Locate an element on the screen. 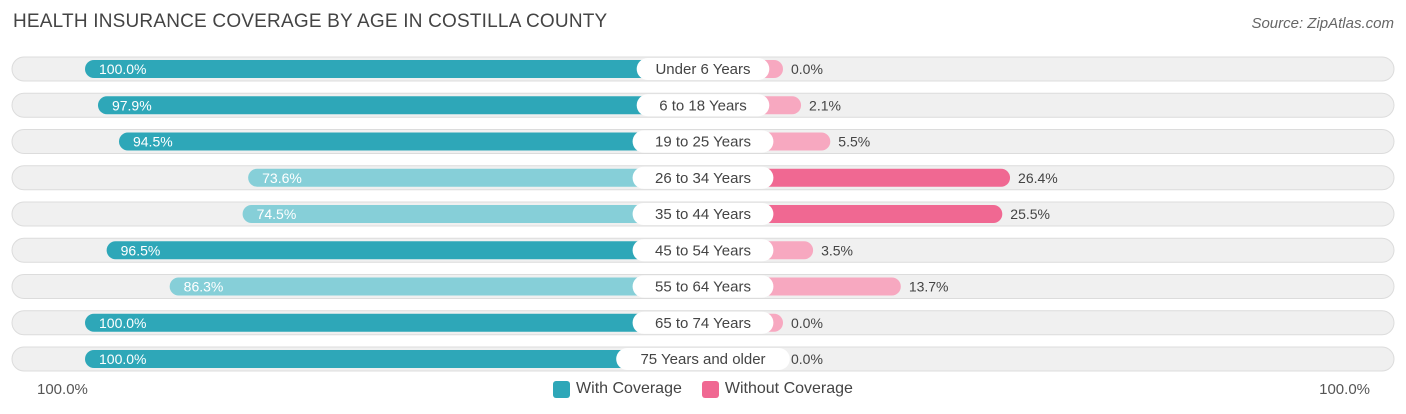 This screenshot has height=414, width=1406. category-label: 55 to 64 Years is located at coordinates (703, 287).